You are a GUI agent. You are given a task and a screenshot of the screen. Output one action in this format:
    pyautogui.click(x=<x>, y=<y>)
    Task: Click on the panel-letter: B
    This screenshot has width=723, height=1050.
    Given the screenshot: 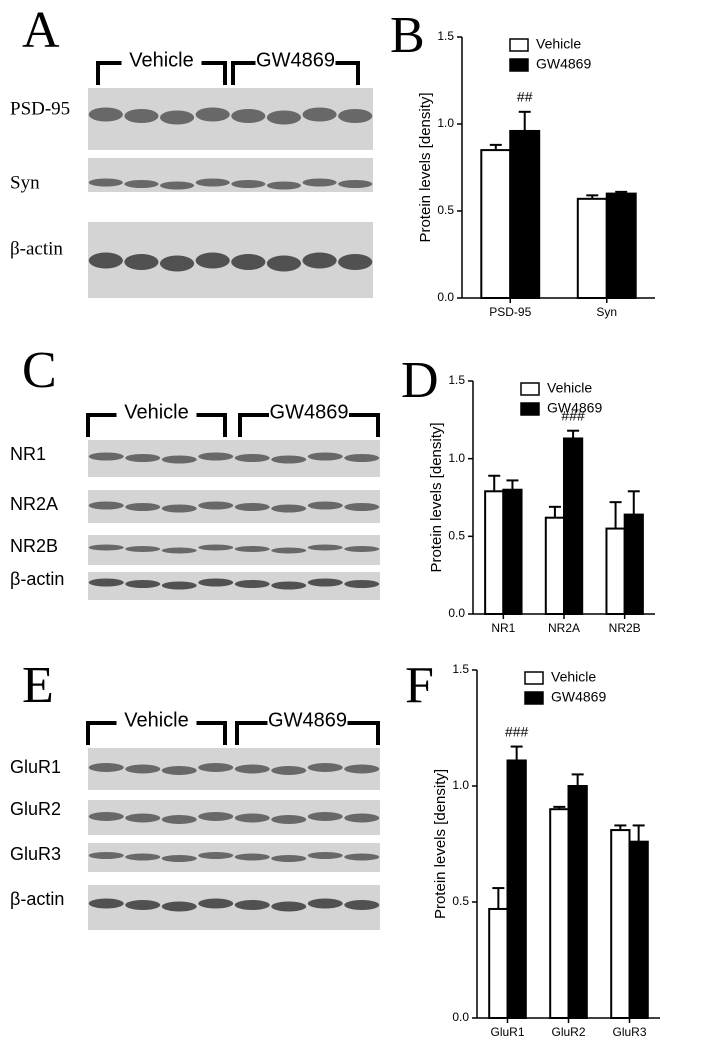 What is the action you would take?
    pyautogui.click(x=407, y=35)
    